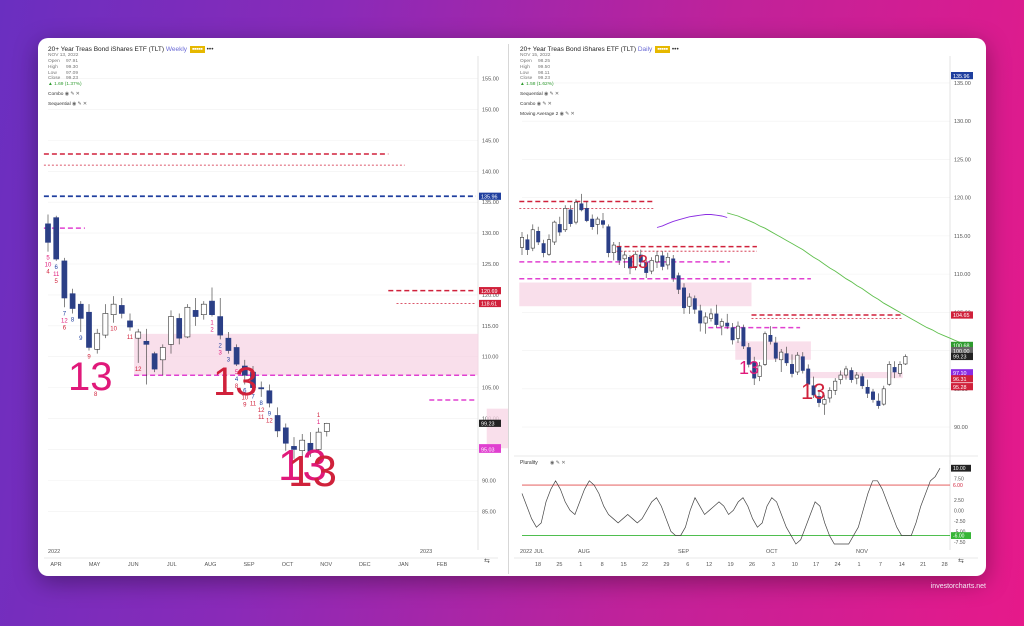 The height and width of the screenshot is (626, 1024). Describe the element at coordinates (862, 552) in the screenshot. I see `month-label: NOV` at that location.